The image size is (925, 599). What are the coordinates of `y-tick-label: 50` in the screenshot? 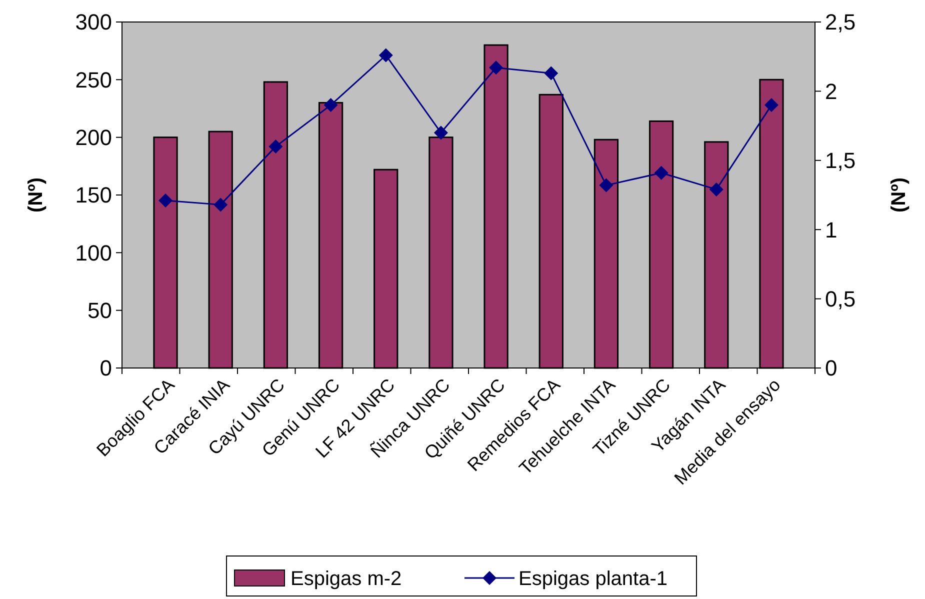 It's located at (100, 311).